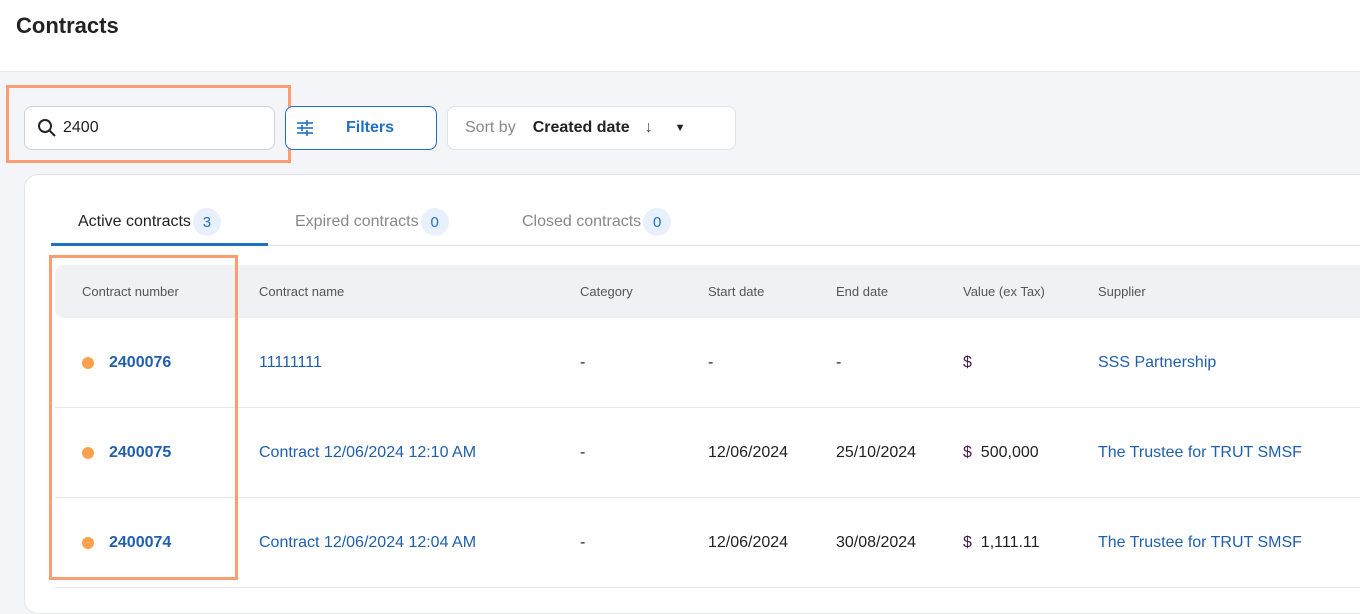 This screenshot has height=614, width=1360. What do you see at coordinates (1157, 362) in the screenshot?
I see `supplier-link: SSS Partnership` at bounding box center [1157, 362].